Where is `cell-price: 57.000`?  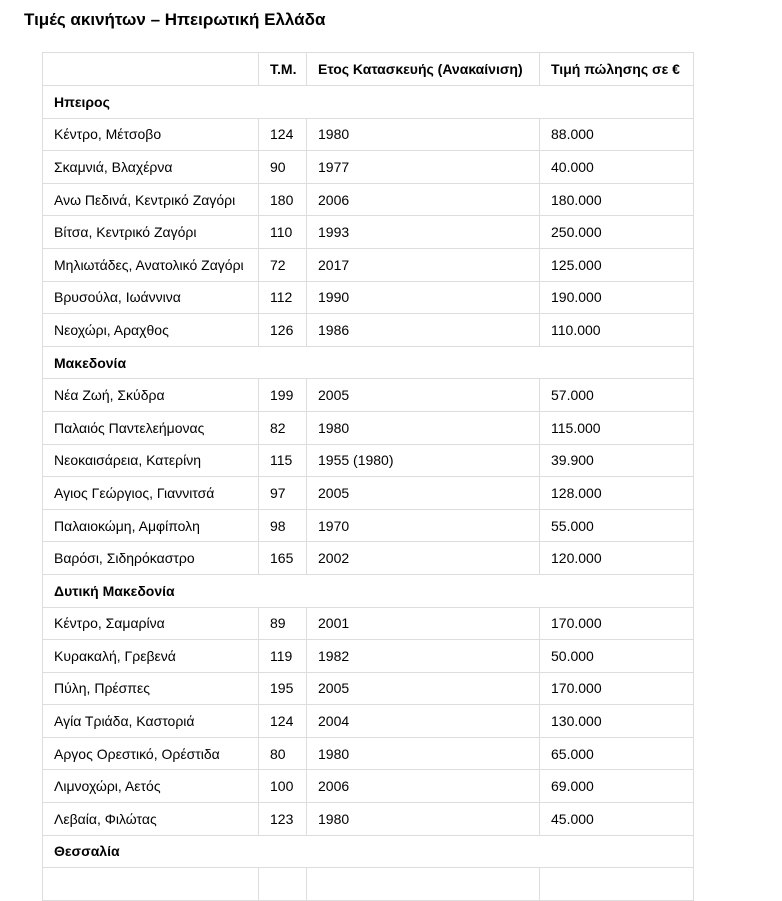 cell-price: 57.000 is located at coordinates (616, 395).